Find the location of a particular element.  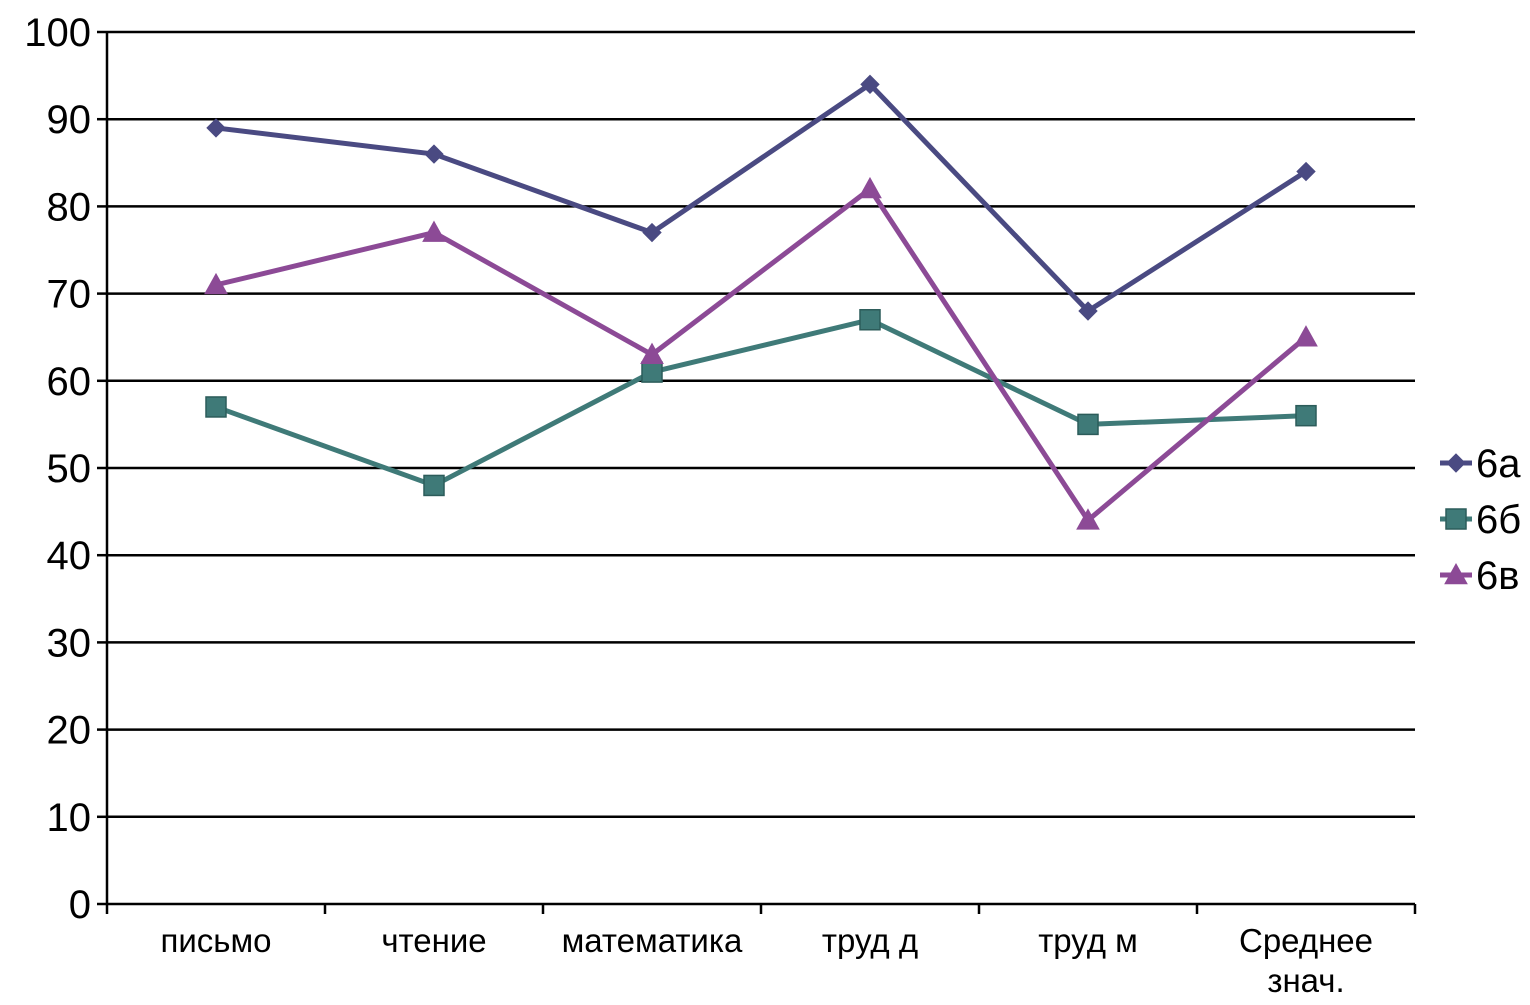

y-axis-ticks: 0 10 20 30 40 50 60 70 80 90 100 is located at coordinates (57, 469).